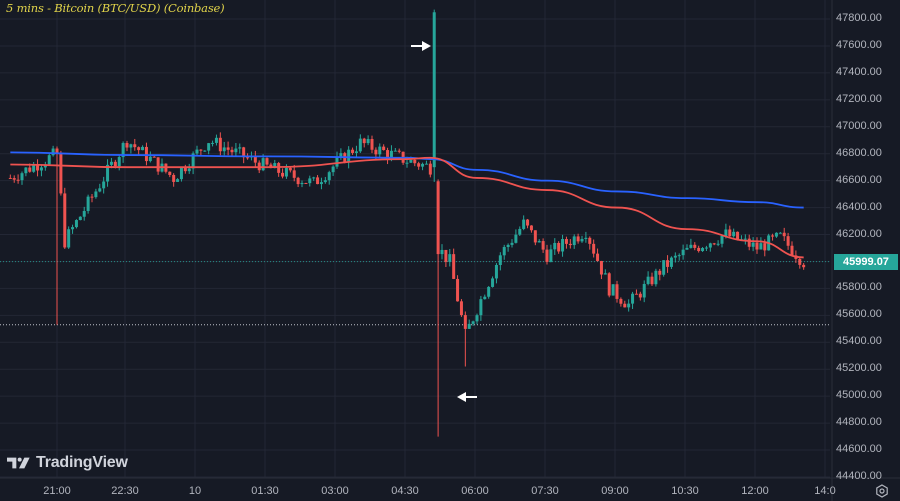  Describe the element at coordinates (421, 46) in the screenshot. I see `annotation-arrow-right-icon` at that location.